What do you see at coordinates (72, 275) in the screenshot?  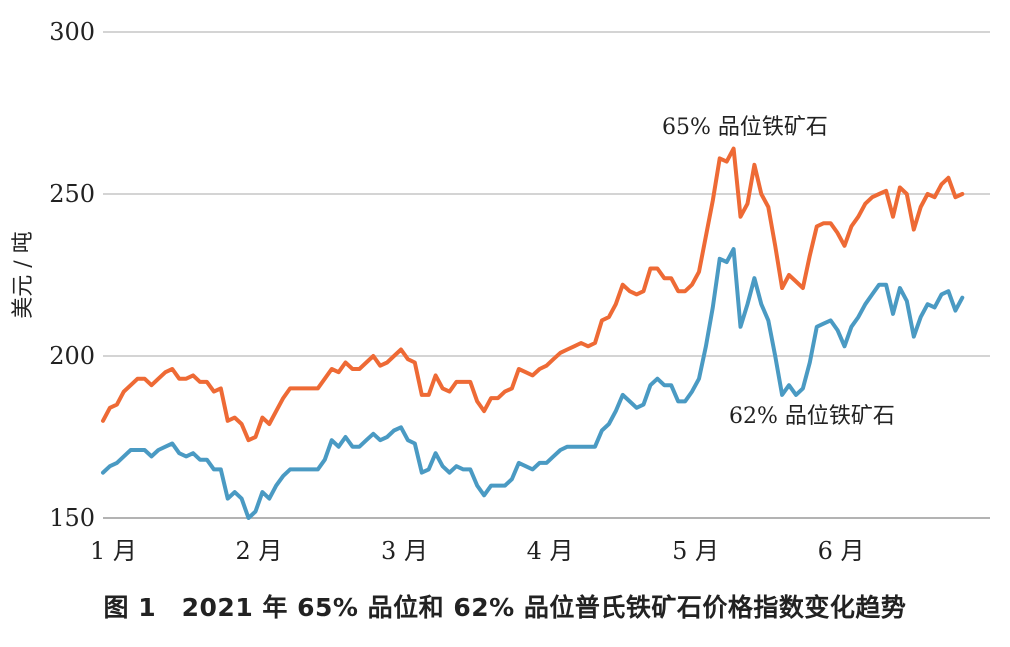 I see `y-tick-labels: 150 200 250 300` at bounding box center [72, 275].